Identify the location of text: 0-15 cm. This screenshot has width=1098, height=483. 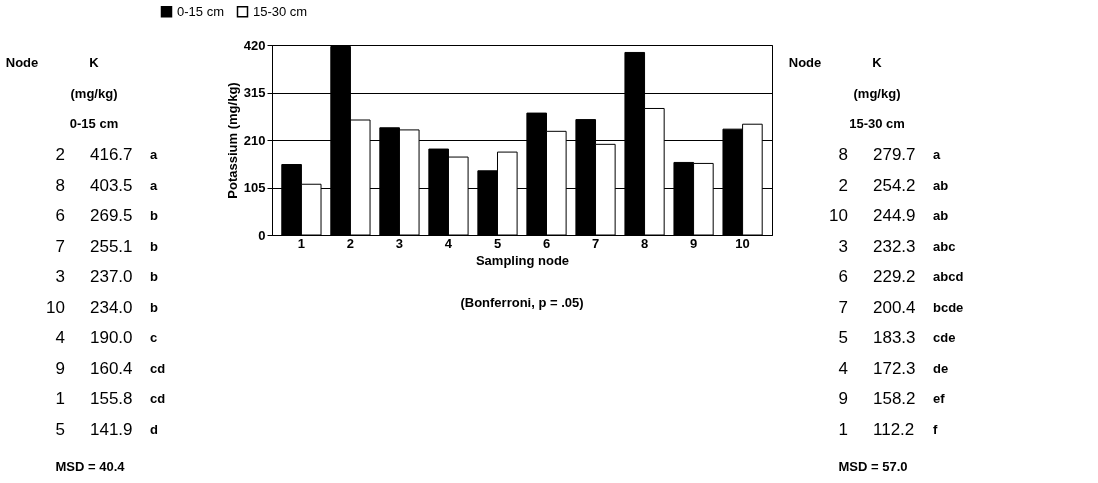
(94, 124).